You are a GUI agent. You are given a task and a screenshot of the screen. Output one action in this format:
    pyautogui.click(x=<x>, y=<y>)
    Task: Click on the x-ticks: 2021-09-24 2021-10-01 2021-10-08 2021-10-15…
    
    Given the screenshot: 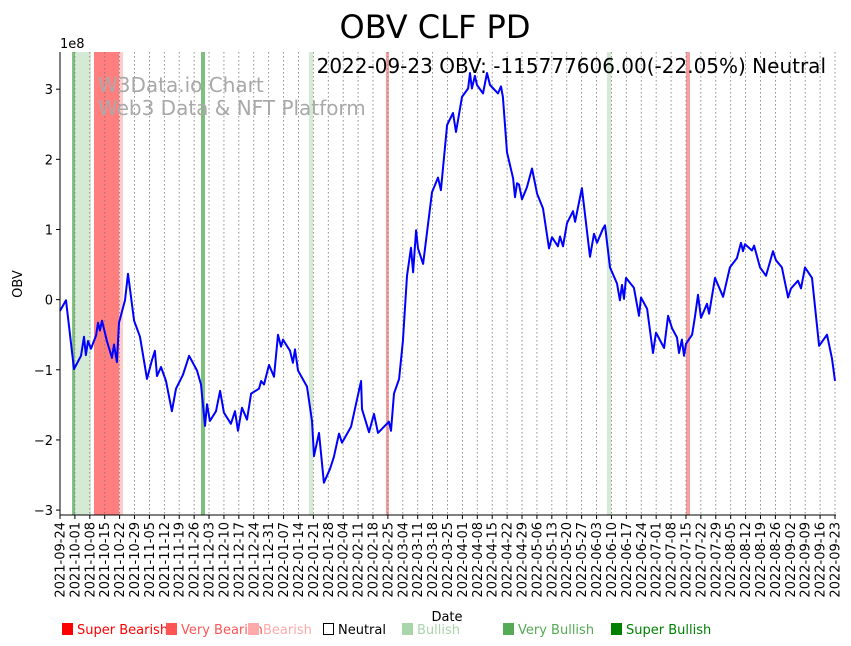 What is the action you would take?
    pyautogui.click(x=449, y=556)
    